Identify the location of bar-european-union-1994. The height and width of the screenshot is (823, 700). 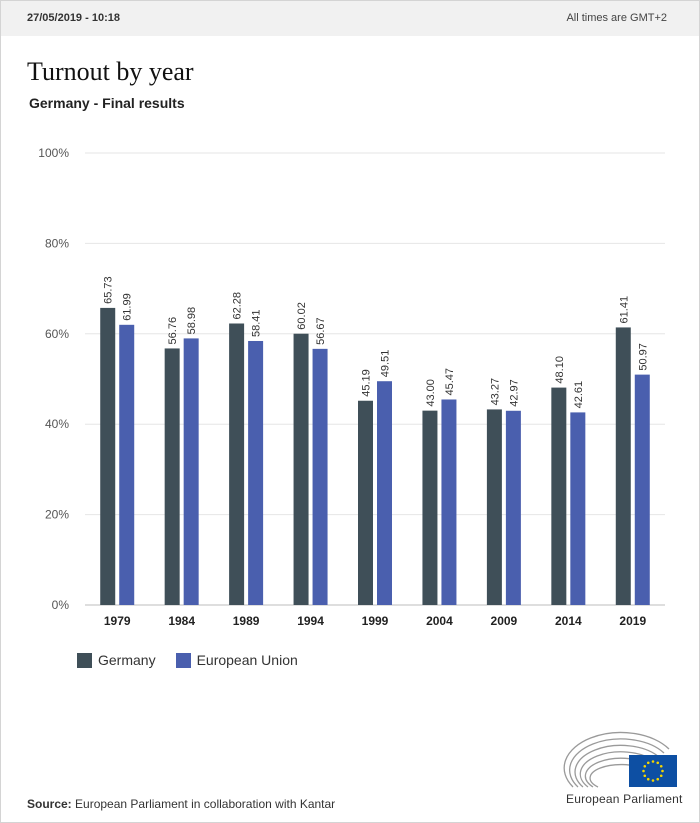
(320, 476).